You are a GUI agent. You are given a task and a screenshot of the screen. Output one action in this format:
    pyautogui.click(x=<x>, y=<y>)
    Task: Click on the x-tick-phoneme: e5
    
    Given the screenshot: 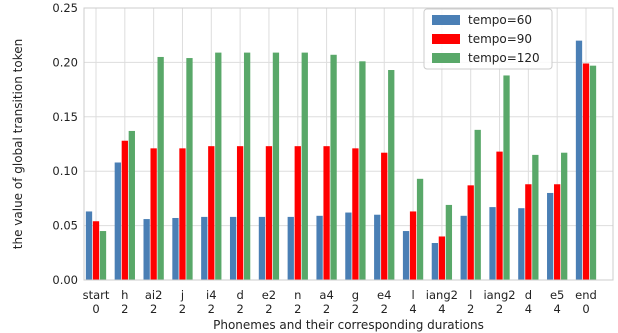 What is the action you would take?
    pyautogui.click(x=557, y=295)
    